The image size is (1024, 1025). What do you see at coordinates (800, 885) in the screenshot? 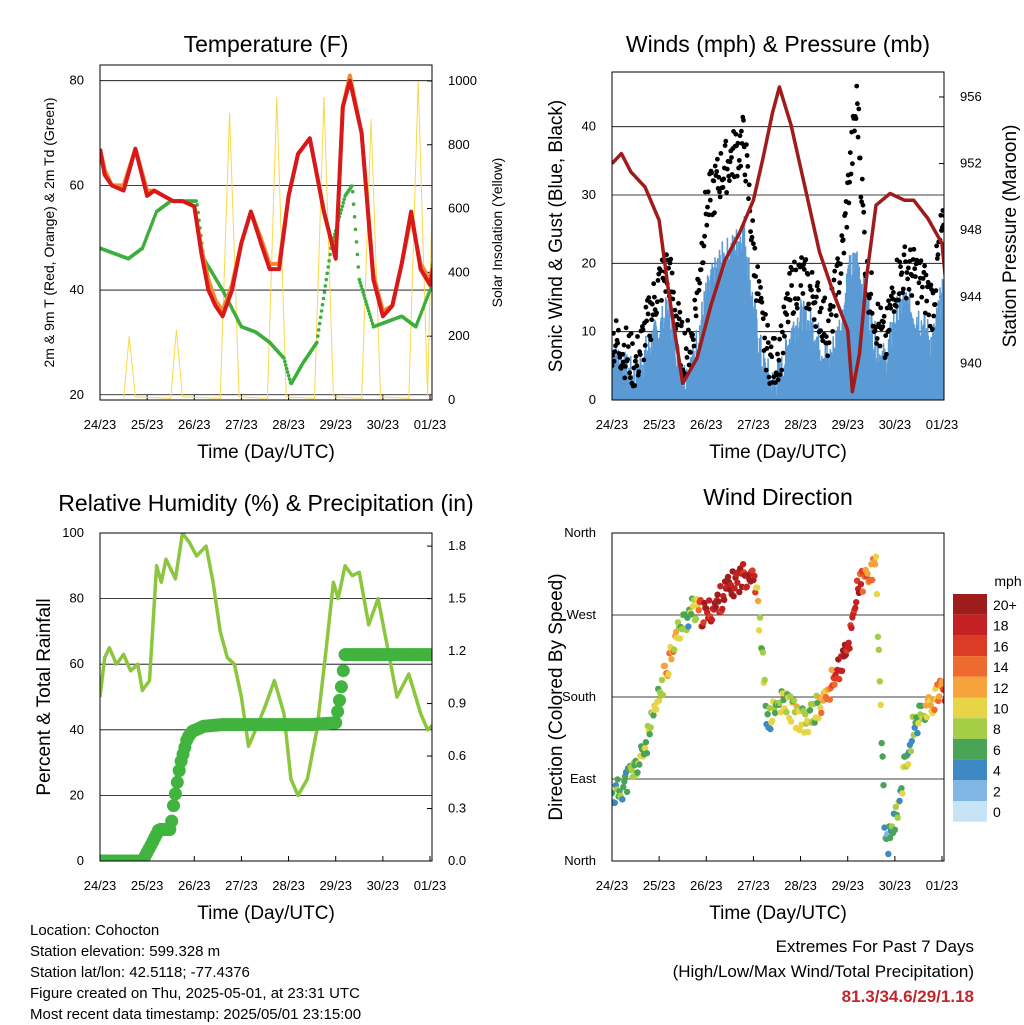
I see `x-tick-label: 28/23` at bounding box center [800, 885].